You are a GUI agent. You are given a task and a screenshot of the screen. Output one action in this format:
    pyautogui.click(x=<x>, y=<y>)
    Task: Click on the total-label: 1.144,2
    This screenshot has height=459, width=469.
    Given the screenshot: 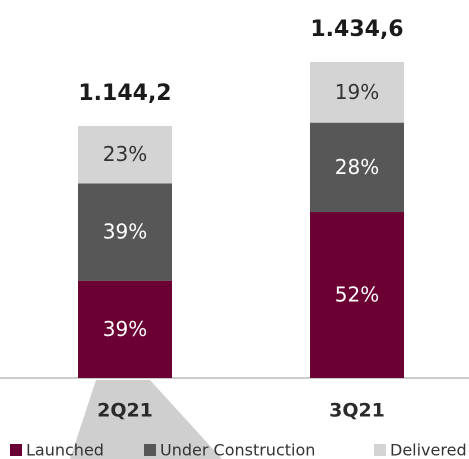 What is the action you would take?
    pyautogui.click(x=124, y=93)
    